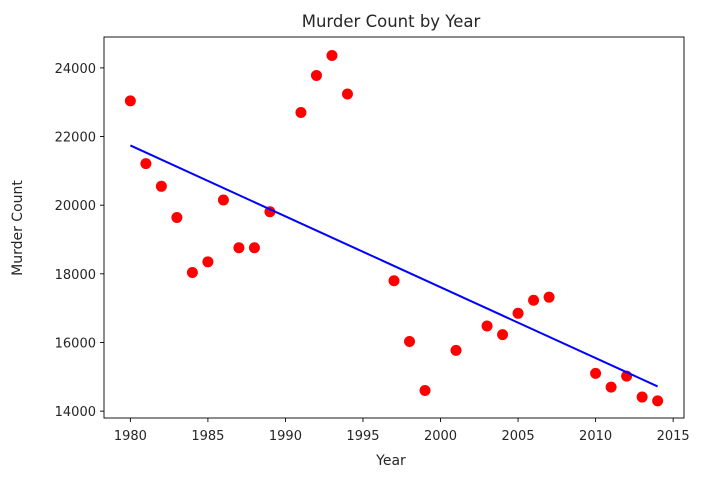 Image resolution: width=702 pixels, height=488 pixels. Describe the element at coordinates (75, 275) in the screenshot. I see `y-tick-label: 18000` at that location.